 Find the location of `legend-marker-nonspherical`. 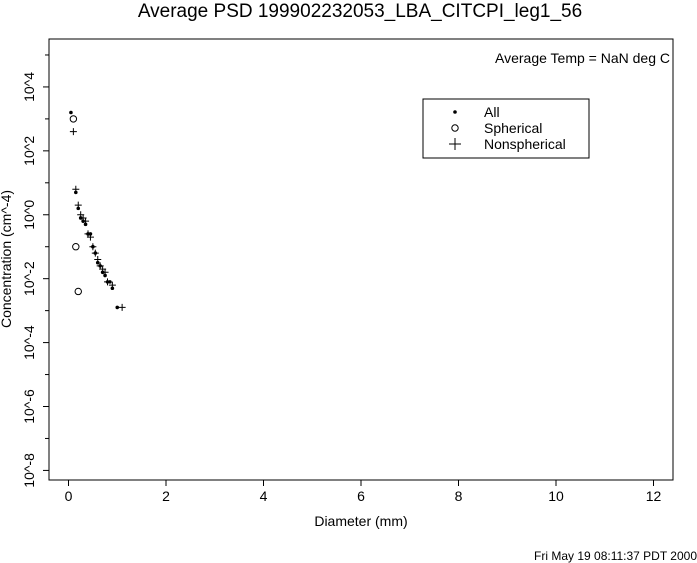

legend-marker-nonspherical is located at coordinates (455, 144).